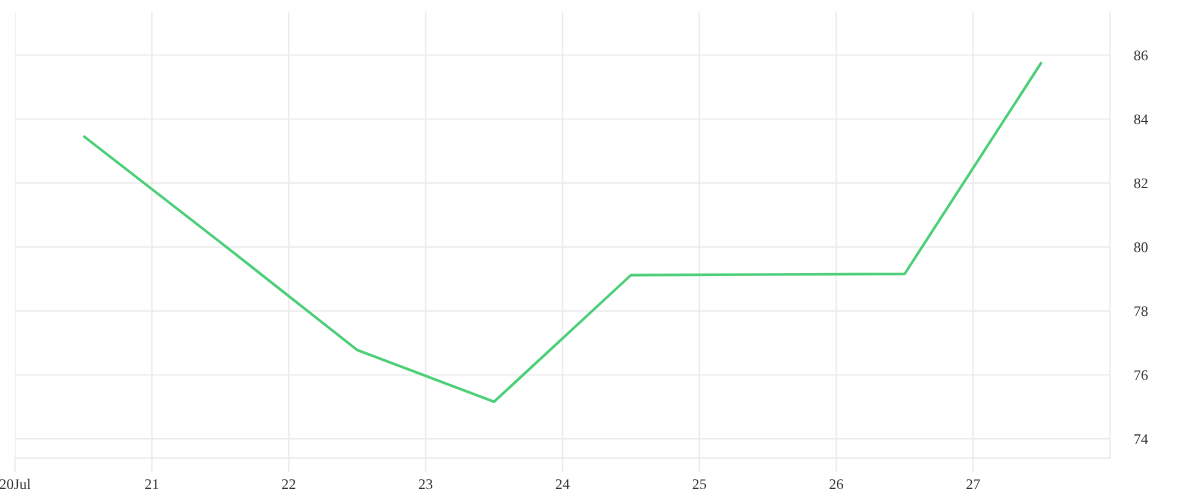  I want to click on x-tick-label: 20Jul, so click(15, 484).